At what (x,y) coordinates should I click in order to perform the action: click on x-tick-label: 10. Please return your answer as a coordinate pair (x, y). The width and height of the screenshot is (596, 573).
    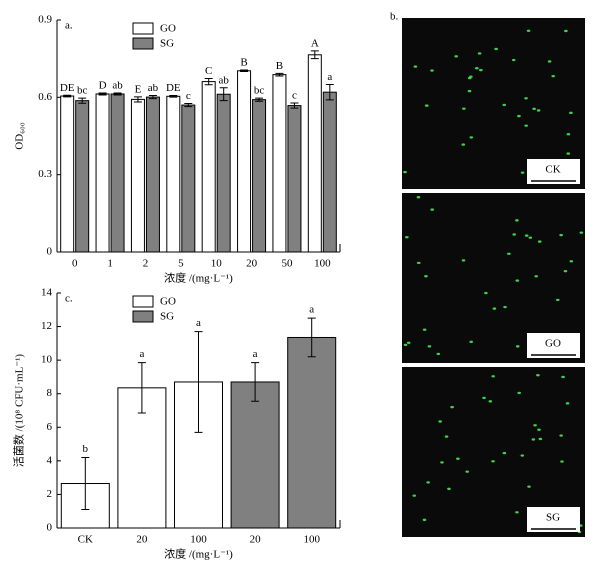
    Looking at the image, I should click on (217, 264).